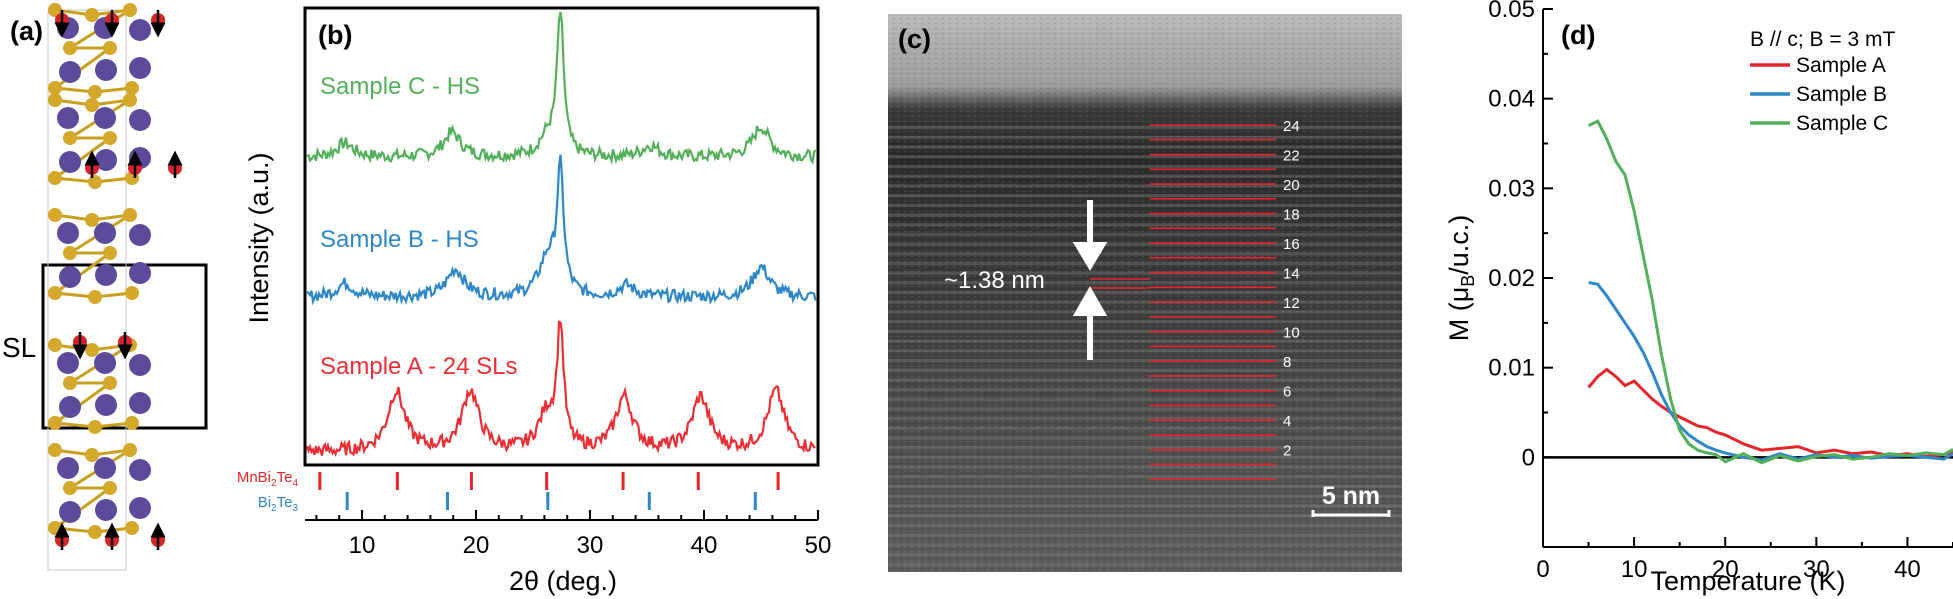  I want to click on trace-label-sample-a: Sample A - 24 SLs, so click(418, 366).